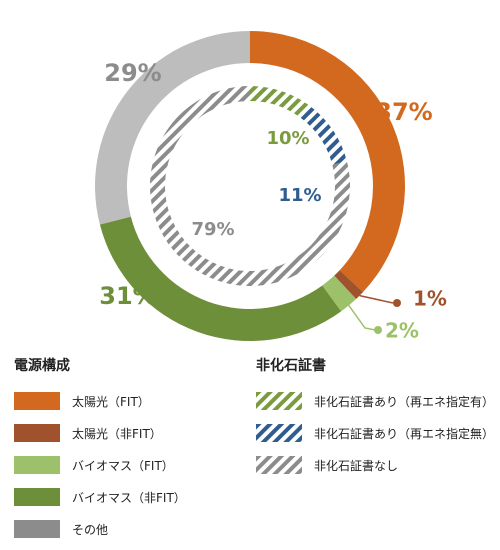  I want to click on slice-cert-renewable, so click(279, 102).